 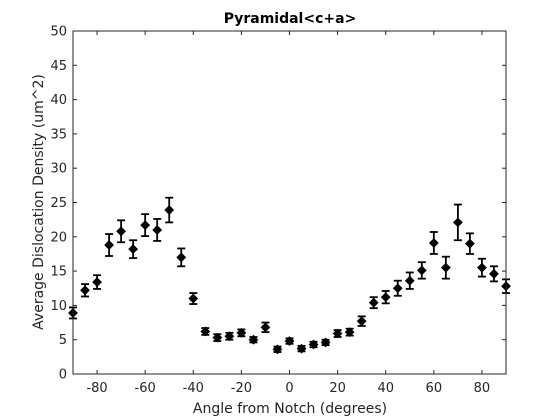 I want to click on y-tick-label: 15, so click(x=58, y=272).